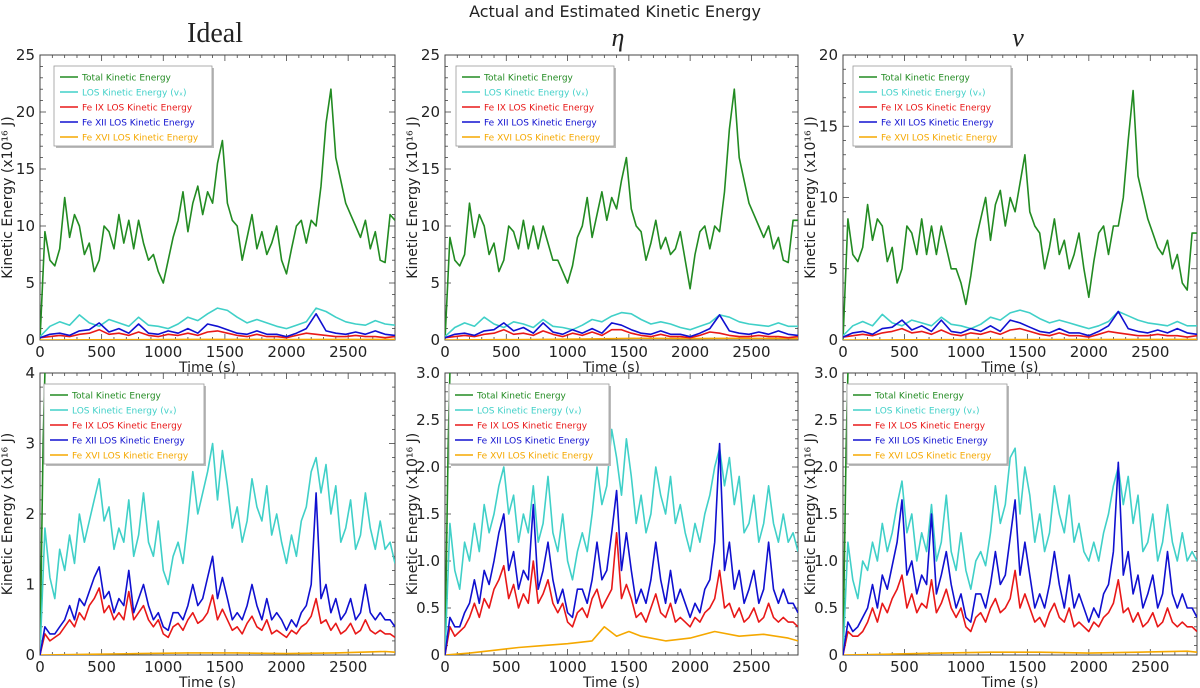  Describe the element at coordinates (30, 585) in the screenshot. I see `y-tick-label: 1` at that location.